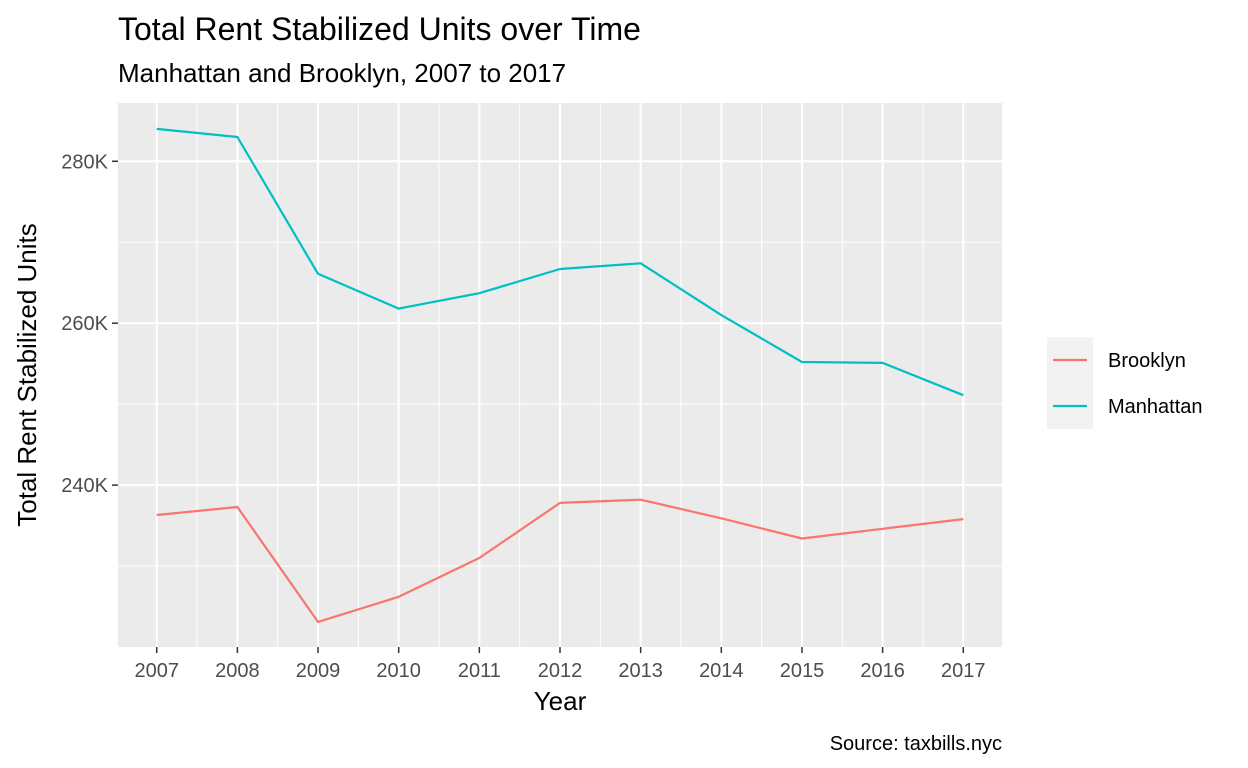 Image resolution: width=1248 pixels, height=768 pixels. I want to click on y-axis: 240K 260K 280K, so click(89, 324).